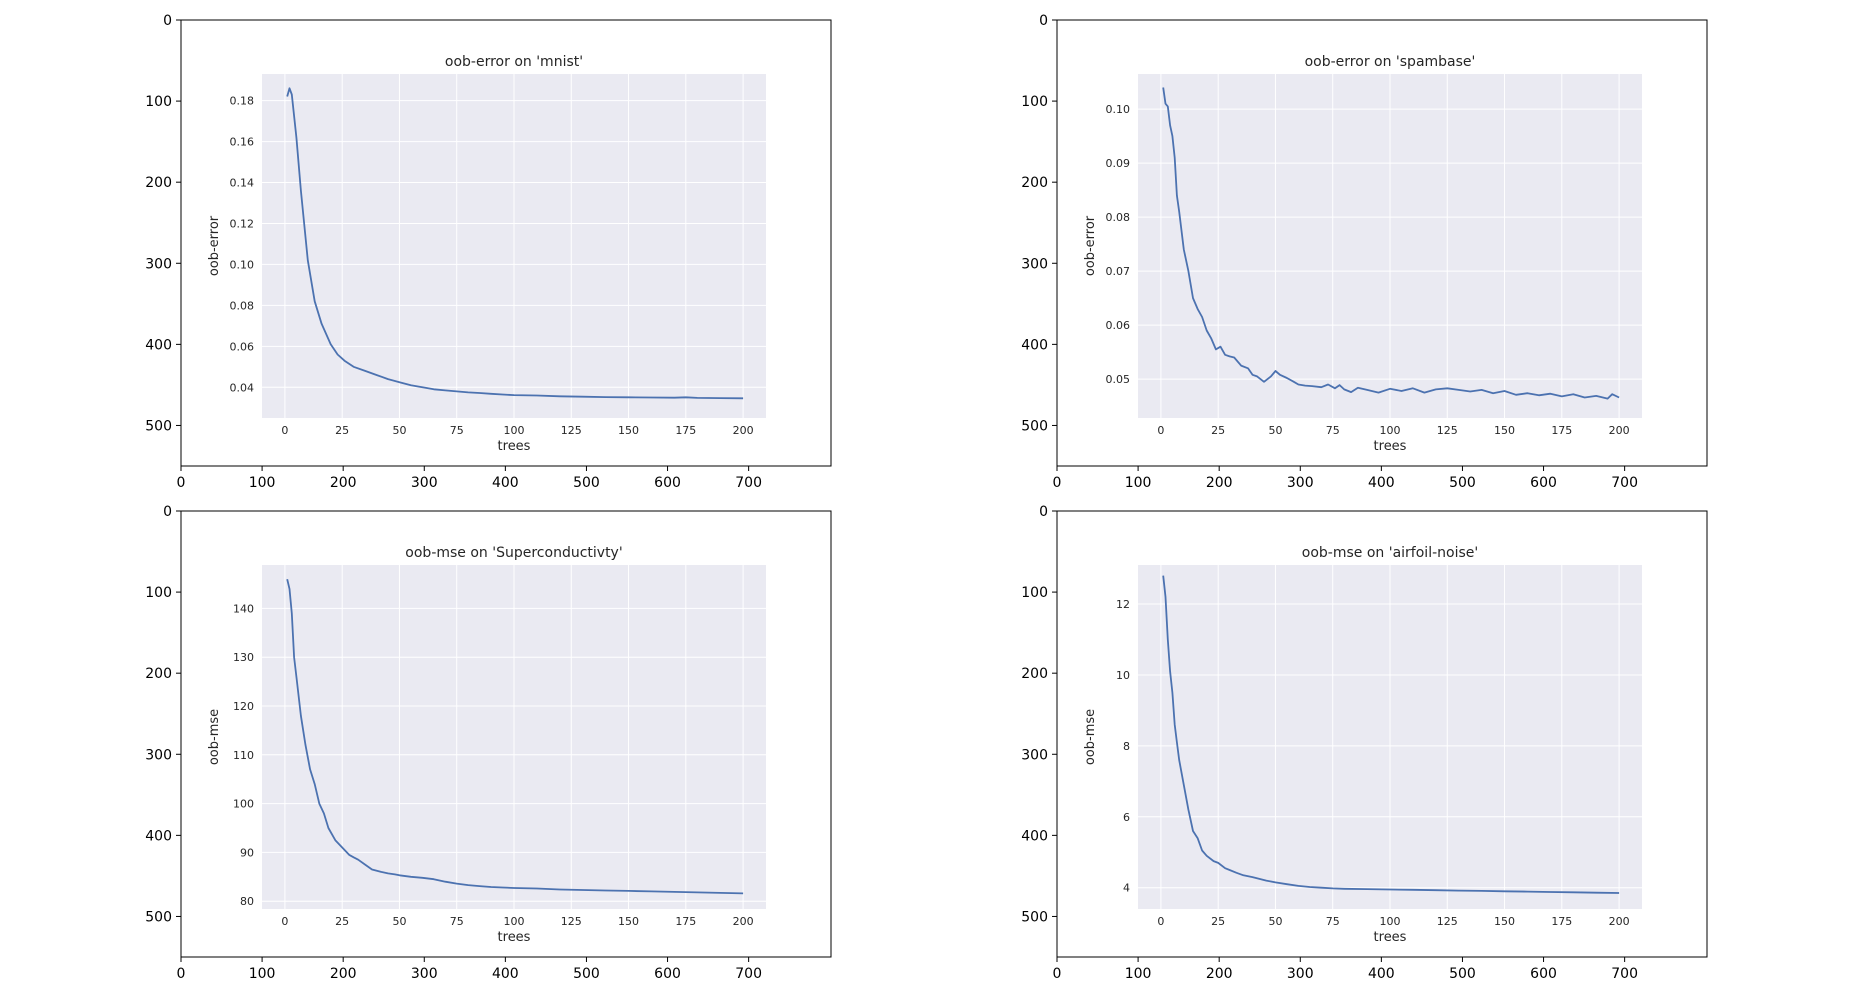 Image resolution: width=1867 pixels, height=986 pixels. What do you see at coordinates (1090, 737) in the screenshot?
I see `y-axis-label: oob-mse` at bounding box center [1090, 737].